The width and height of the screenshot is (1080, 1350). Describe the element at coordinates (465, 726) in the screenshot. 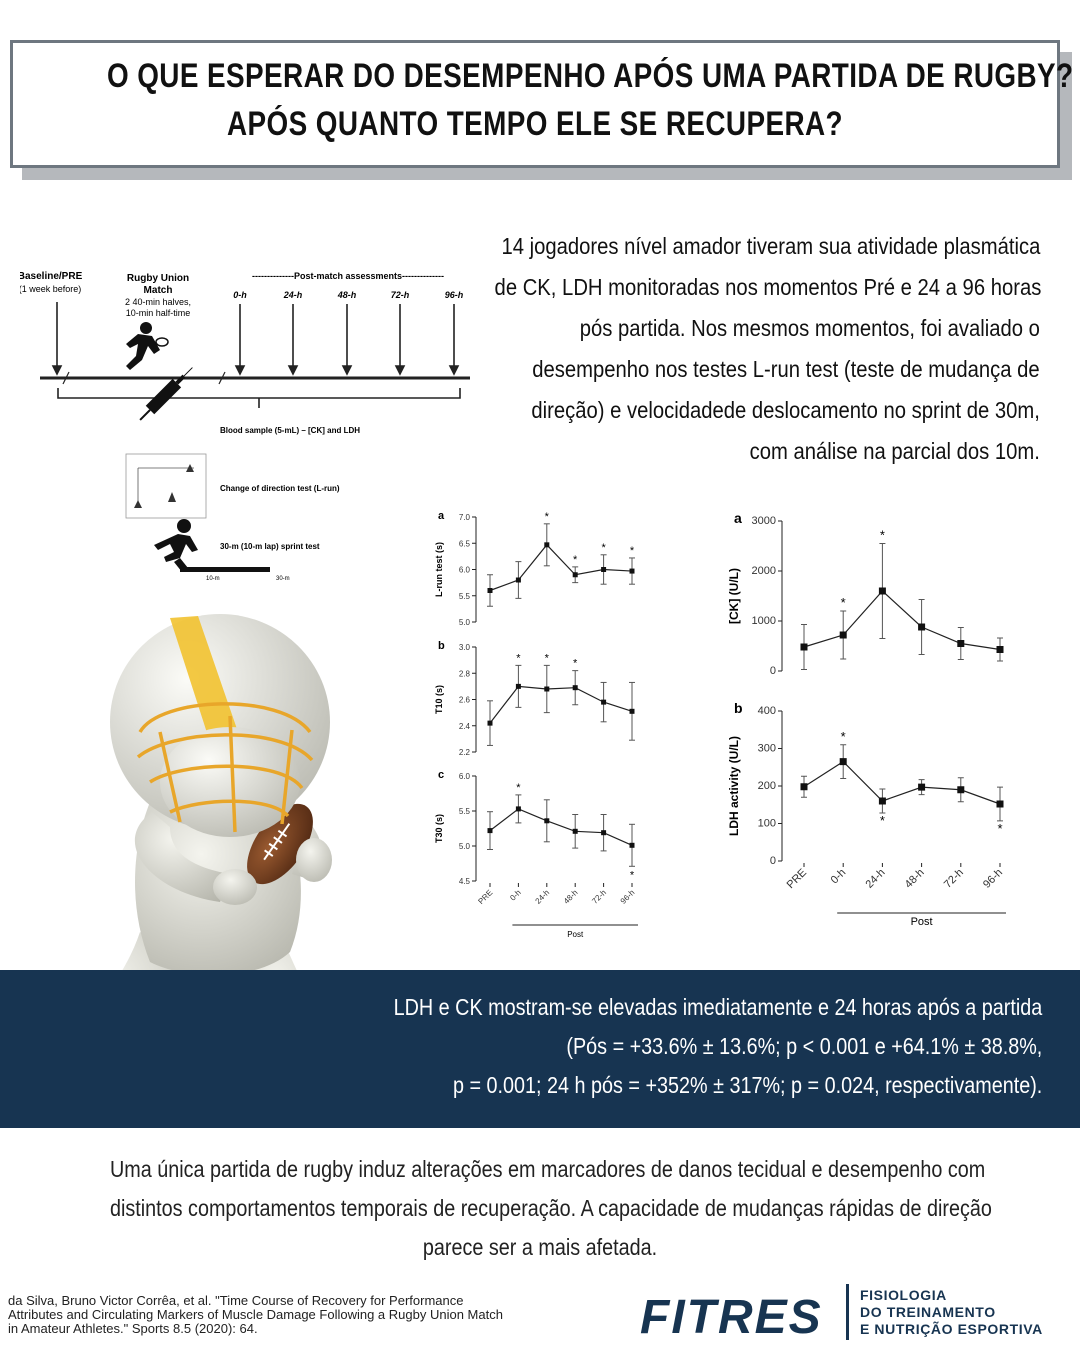

I see `y-tick-label: 2.4` at that location.